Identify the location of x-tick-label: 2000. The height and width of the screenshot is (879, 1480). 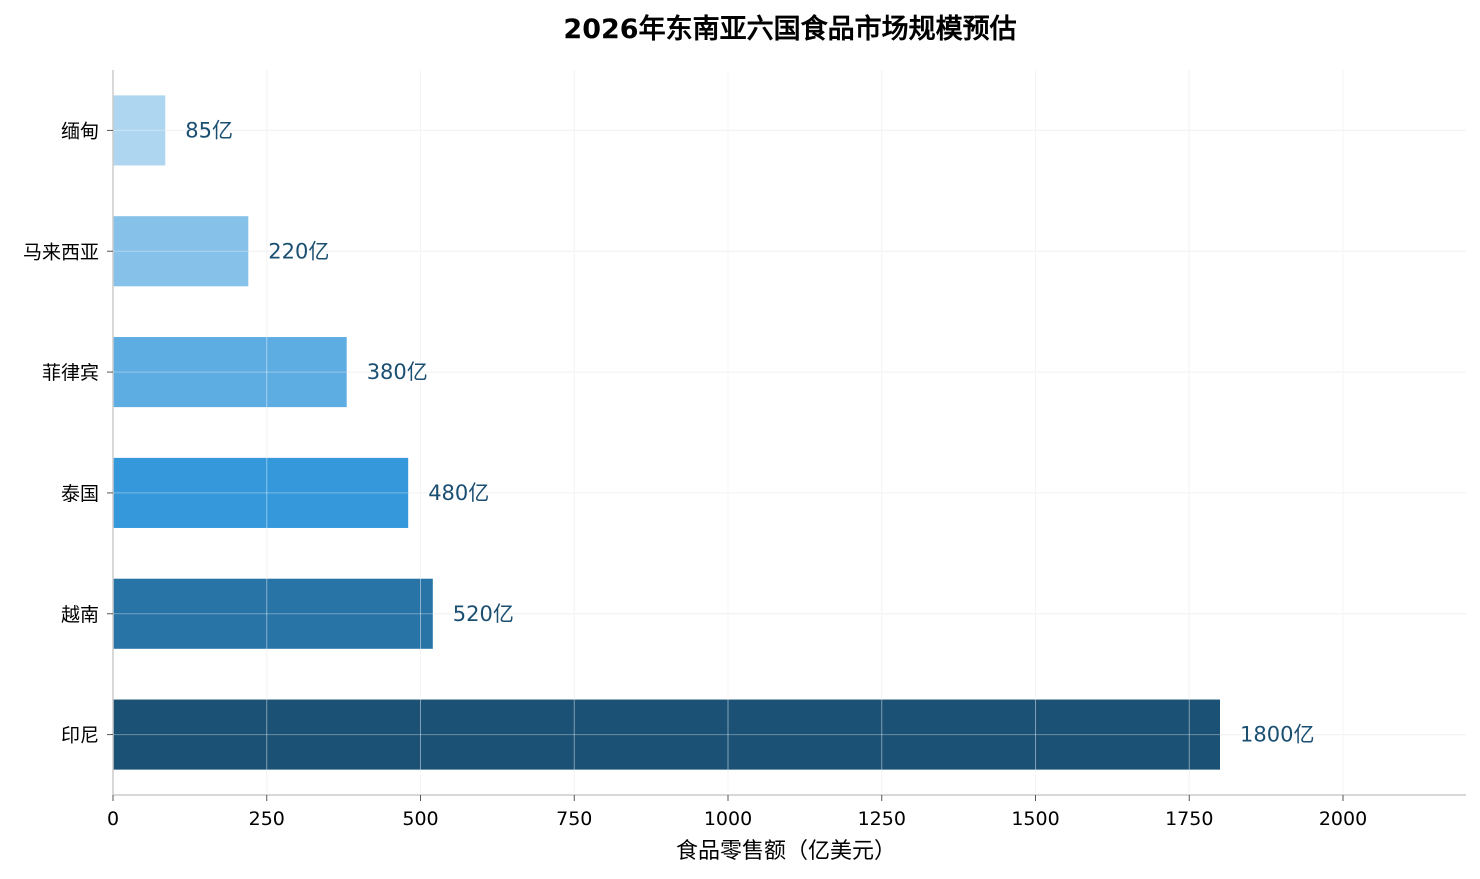
(1343, 819).